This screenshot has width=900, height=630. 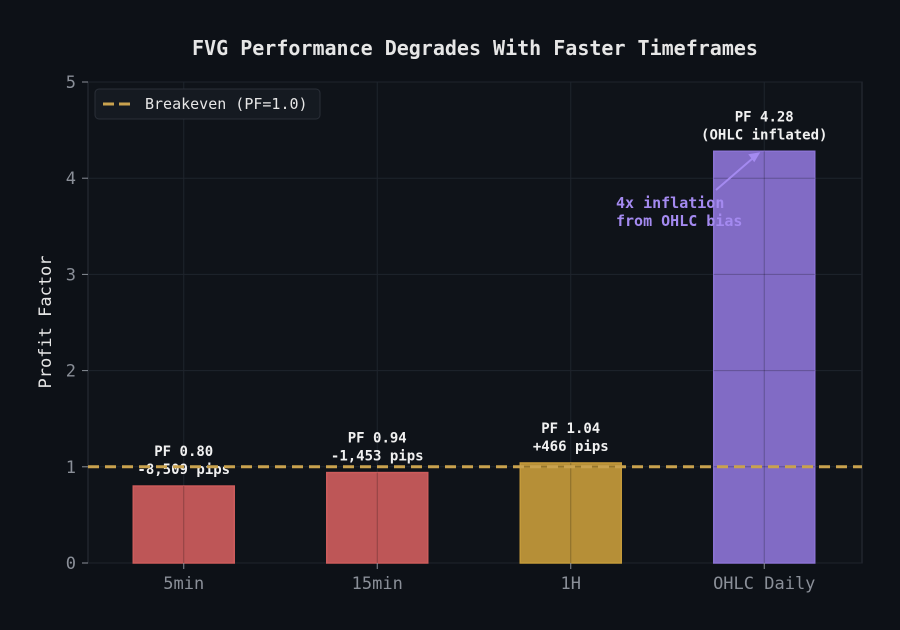 What do you see at coordinates (571, 584) in the screenshot?
I see `x-tick-label: 1H` at bounding box center [571, 584].